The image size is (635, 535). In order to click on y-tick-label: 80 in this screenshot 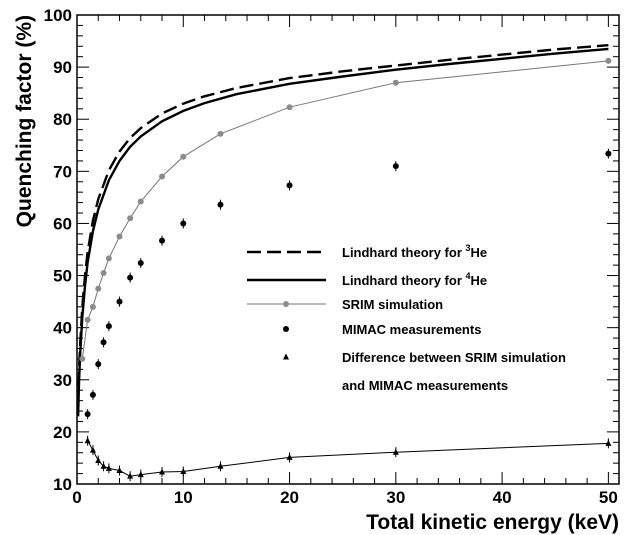, I will do `click(62, 119)`.